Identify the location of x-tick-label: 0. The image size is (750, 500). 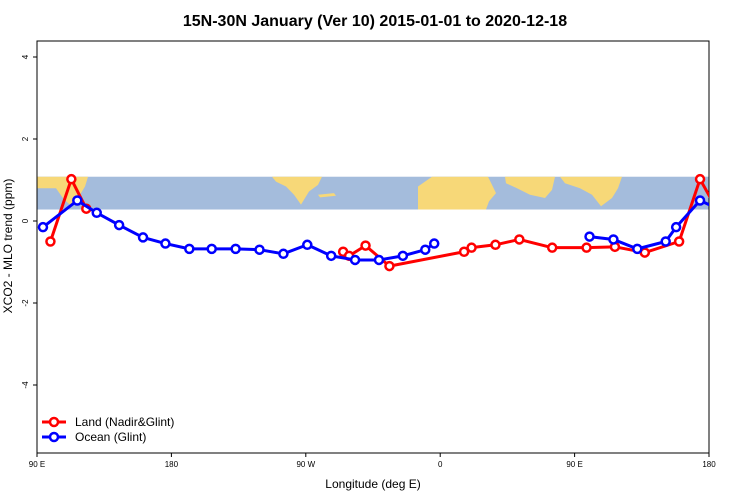
(440, 464).